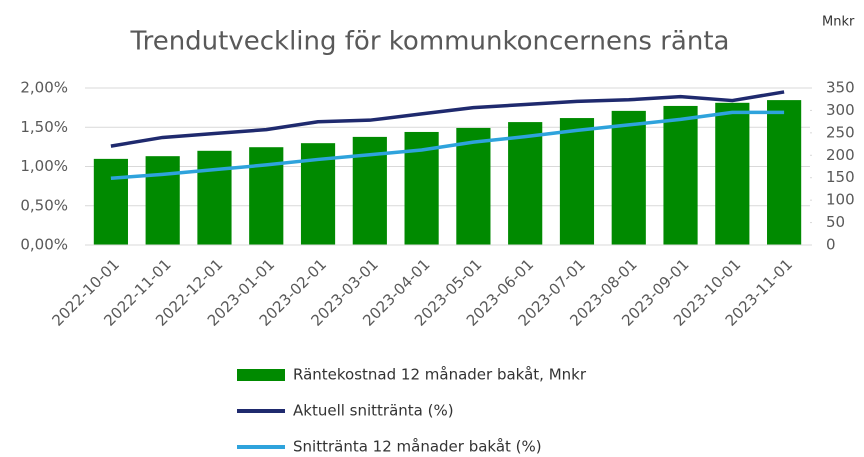 The width and height of the screenshot is (864, 457). Describe the element at coordinates (417, 447) in the screenshot. I see `legend-label: Snittränta 12 månader bakåt (%)` at that location.